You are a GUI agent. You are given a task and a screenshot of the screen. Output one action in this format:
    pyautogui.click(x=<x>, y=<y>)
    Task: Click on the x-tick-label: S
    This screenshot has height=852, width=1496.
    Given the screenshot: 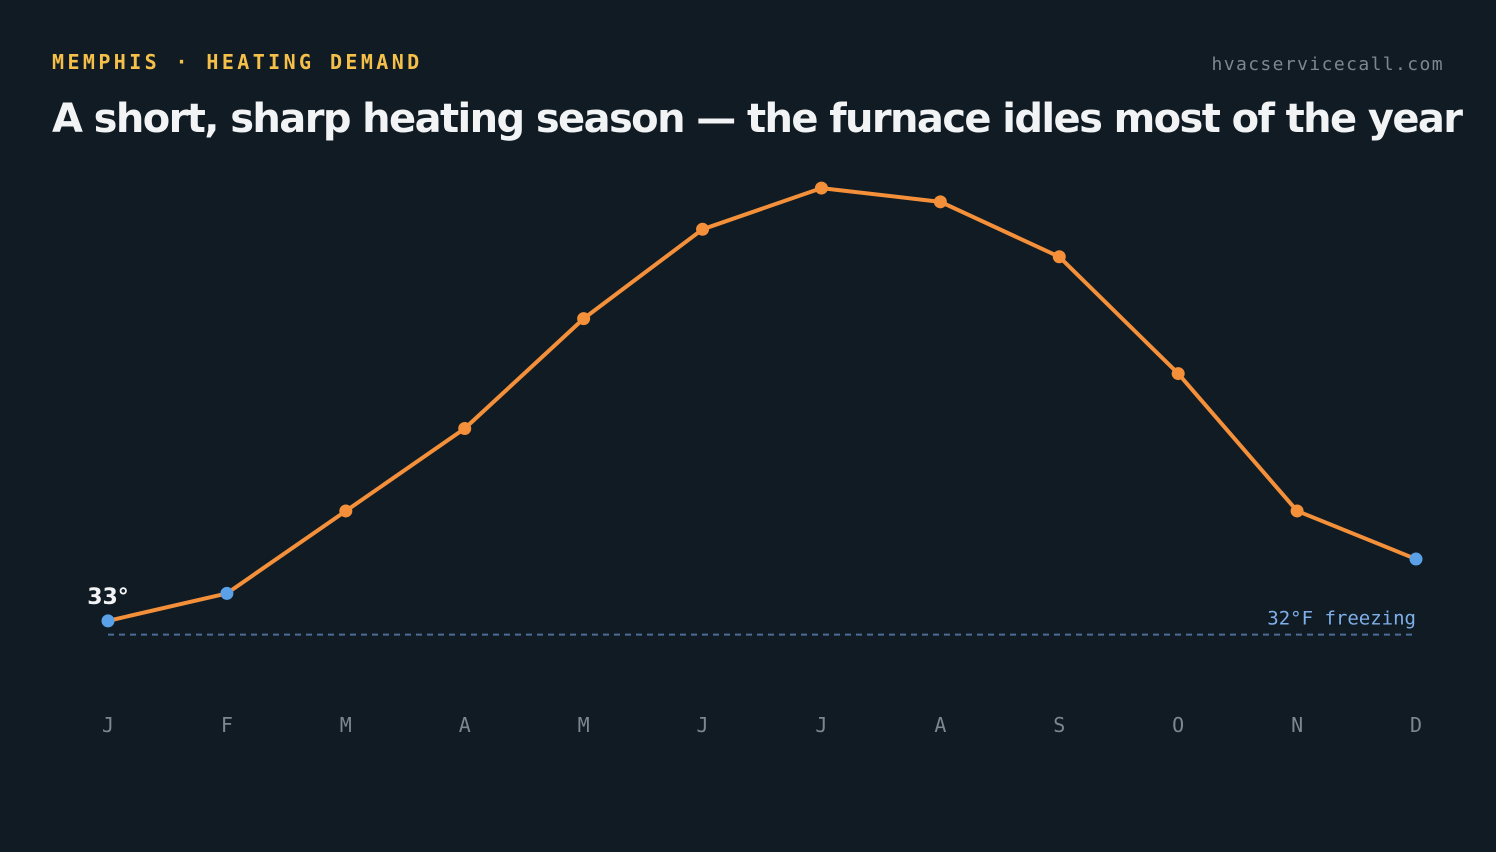 What is the action you would take?
    pyautogui.click(x=1059, y=725)
    